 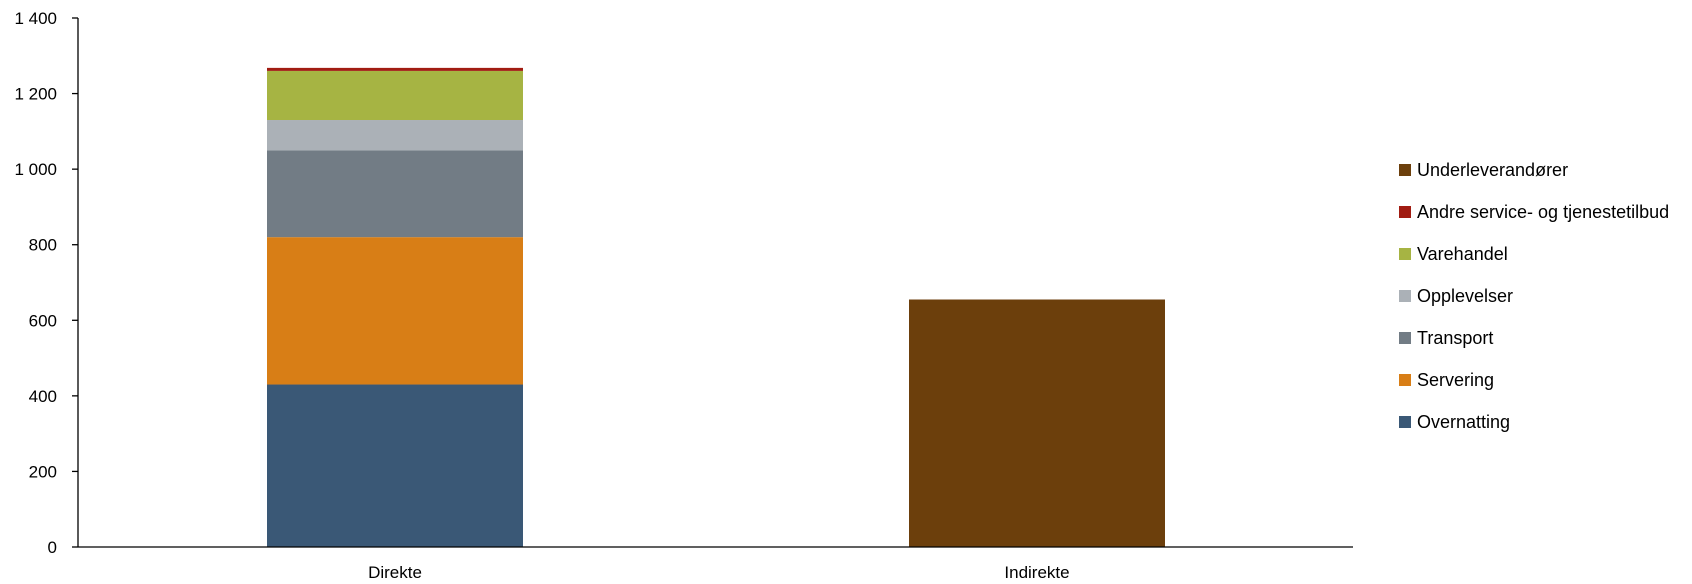 What do you see at coordinates (395, 311) in the screenshot?
I see `bar-segment-servering-direkte` at bounding box center [395, 311].